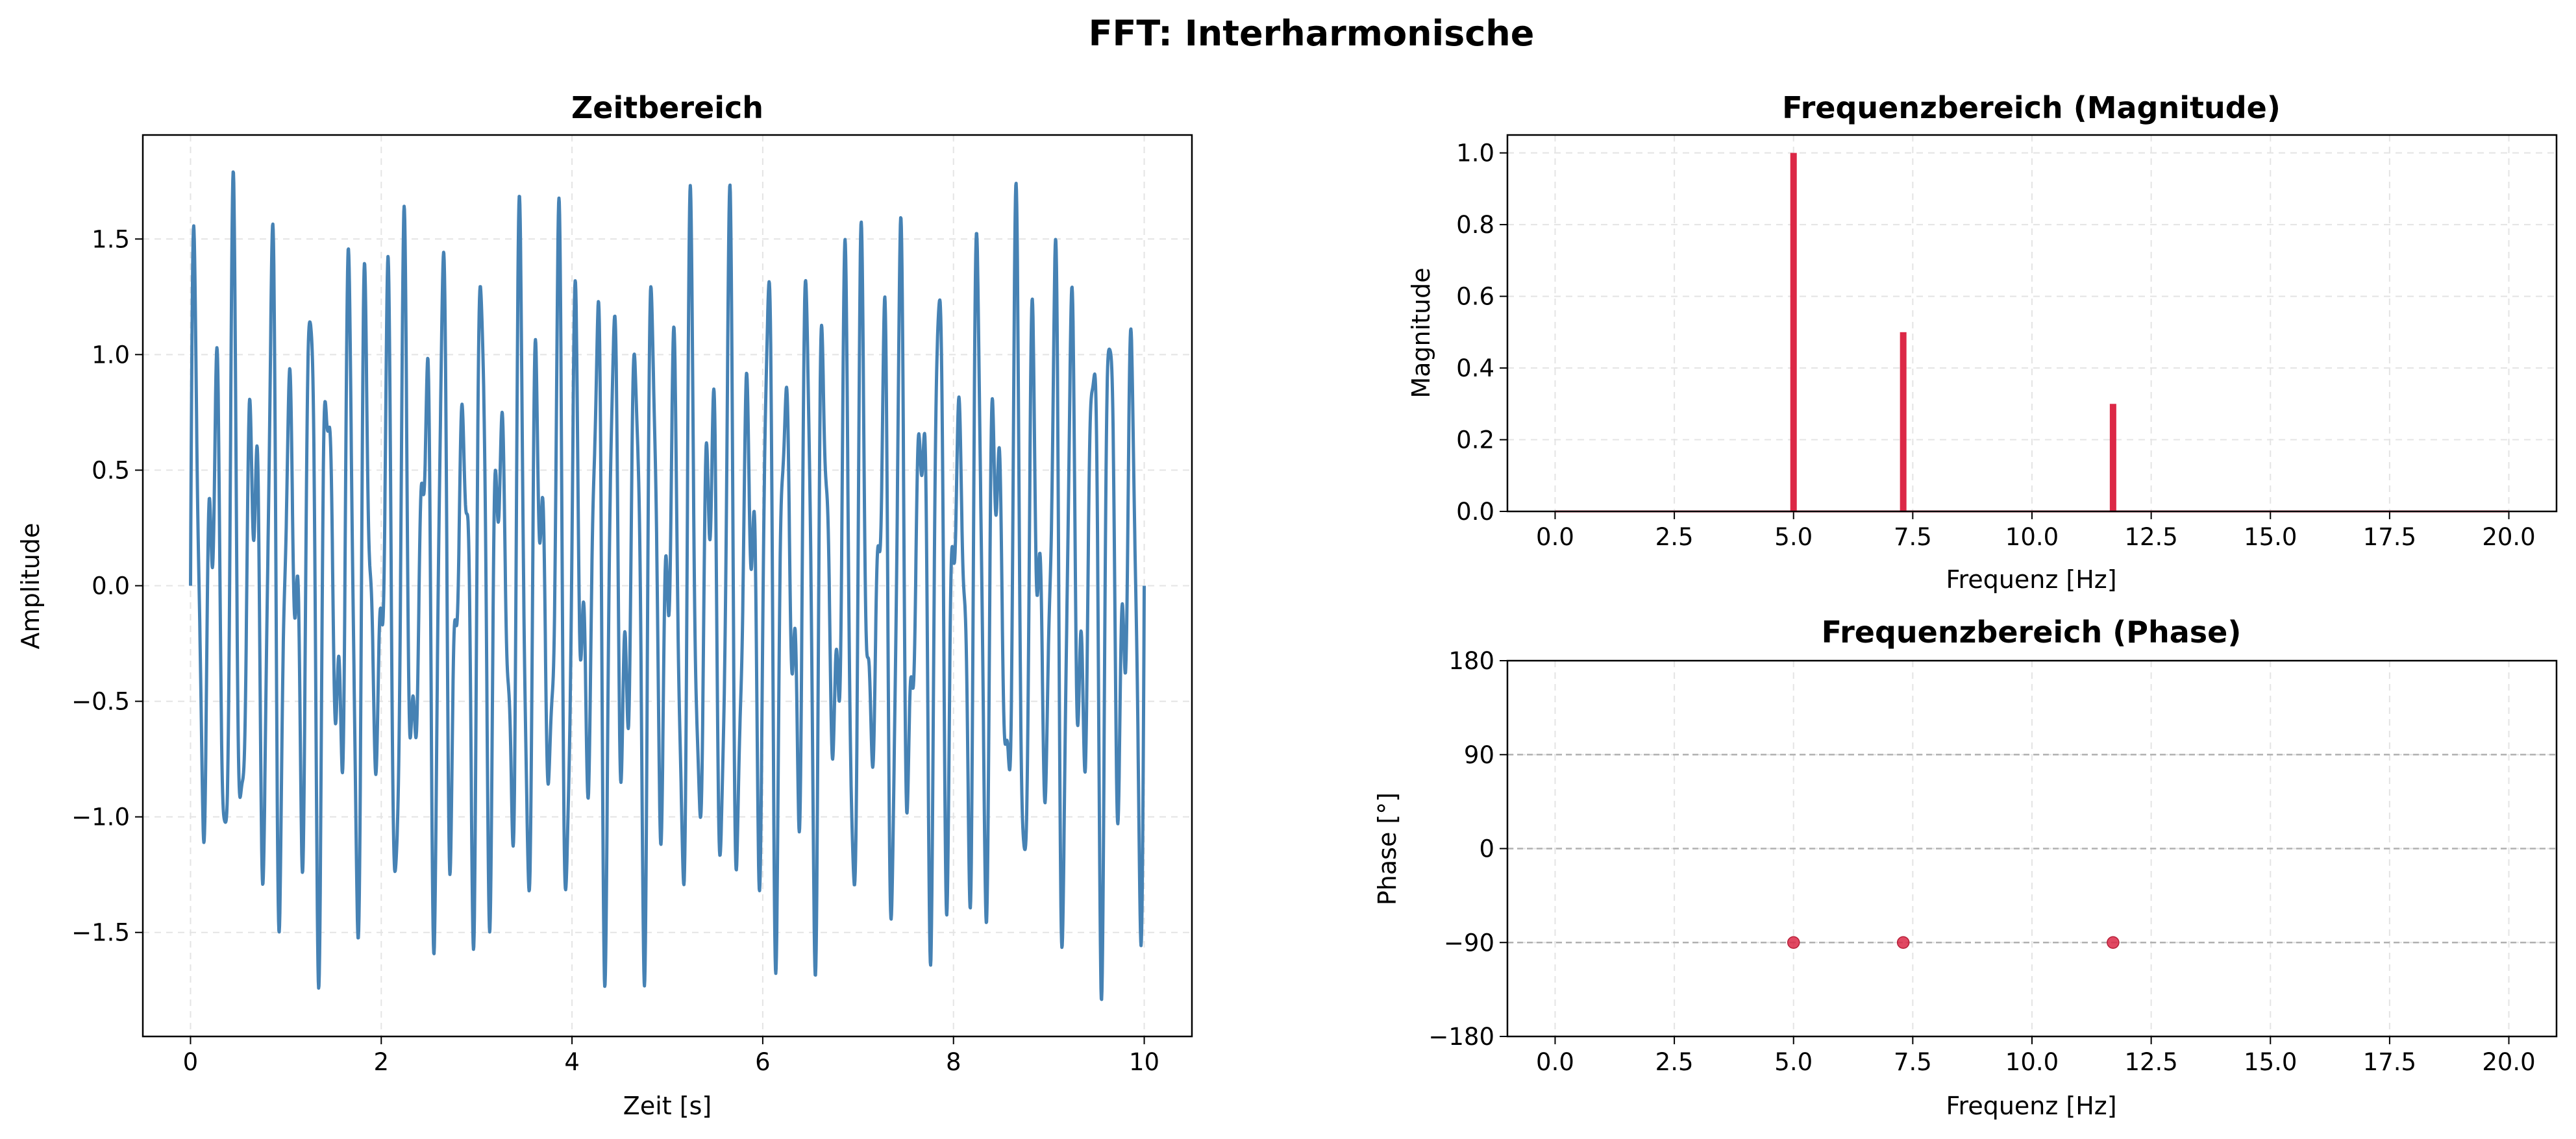 The width and height of the screenshot is (2576, 1139). I want to click on magnitude-y-tick-label: 0.8, so click(1475, 225).